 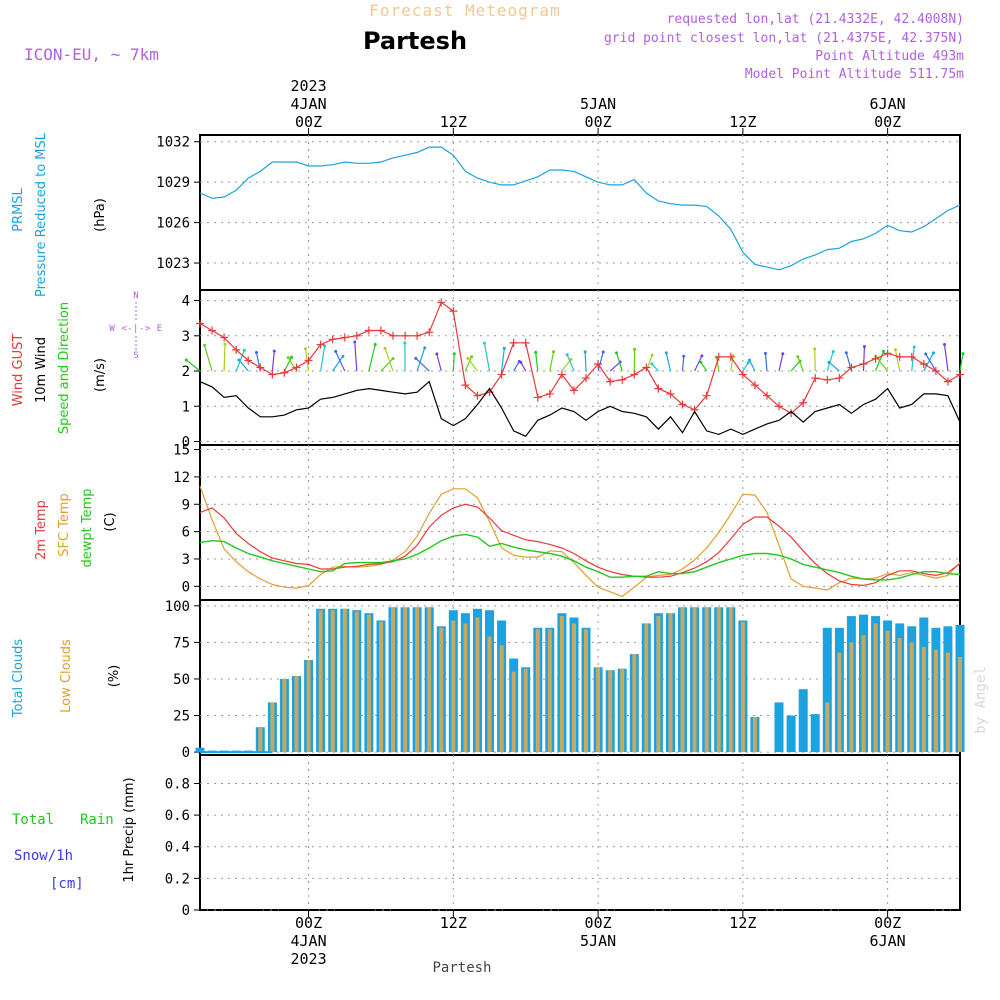 What do you see at coordinates (173, 143) in the screenshot?
I see `pressure-ytick-label: 1032` at bounding box center [173, 143].